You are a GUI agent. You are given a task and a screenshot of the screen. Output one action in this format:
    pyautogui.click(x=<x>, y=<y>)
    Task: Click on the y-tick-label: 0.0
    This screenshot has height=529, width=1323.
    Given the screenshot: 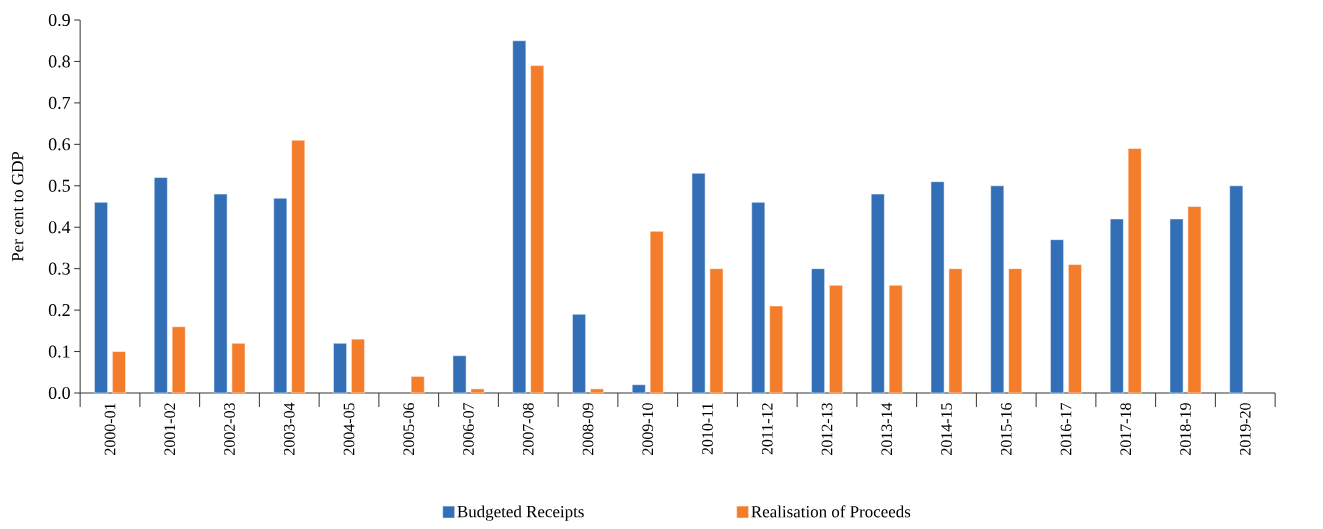 What is the action you would take?
    pyautogui.click(x=59, y=393)
    